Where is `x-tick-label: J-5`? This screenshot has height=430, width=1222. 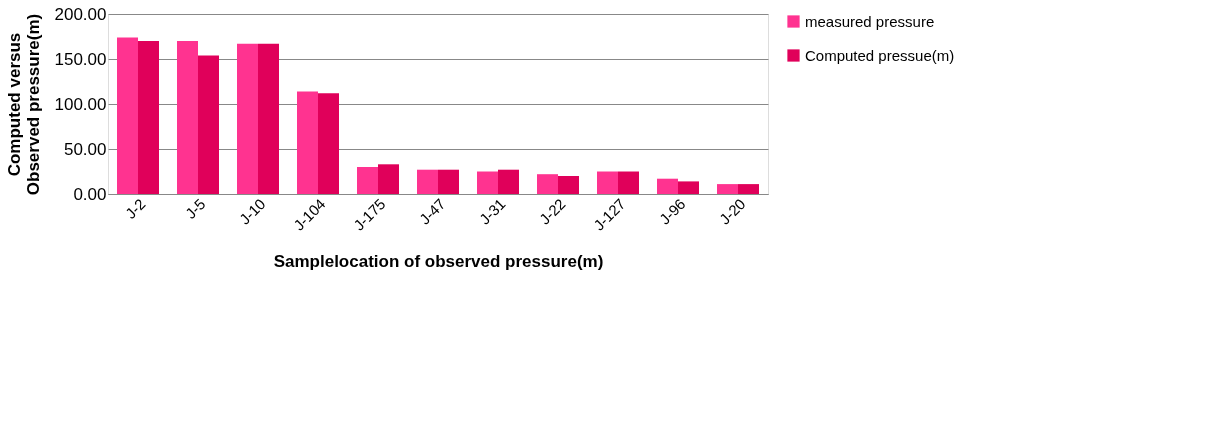
x-tick-label: J-5 is located at coordinates (195, 208).